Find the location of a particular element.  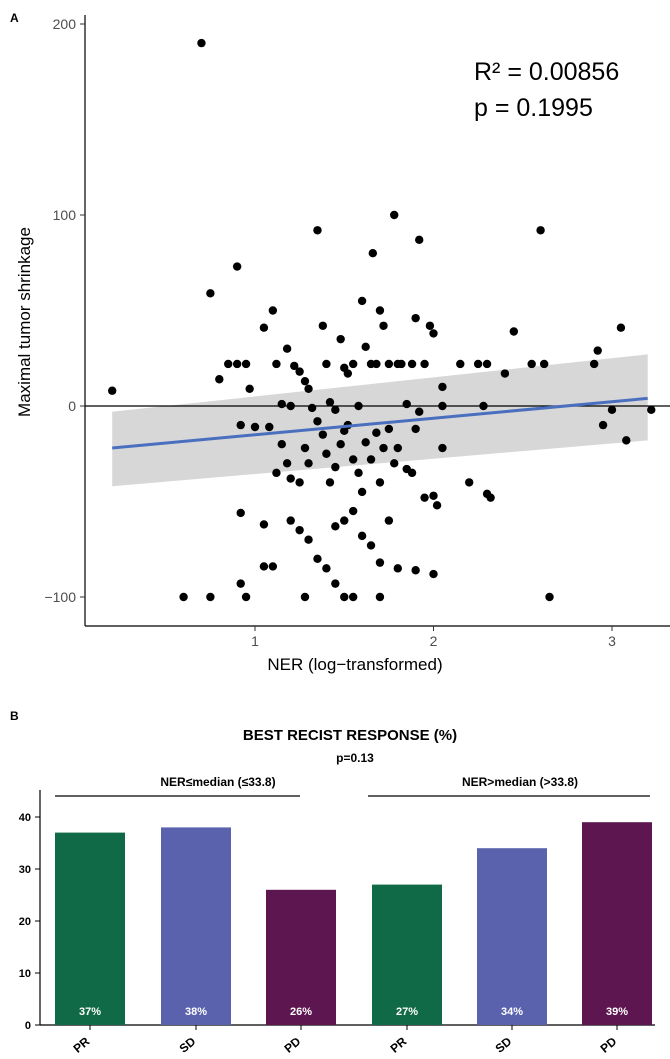

panel-a-label: A is located at coordinates (14, 18).